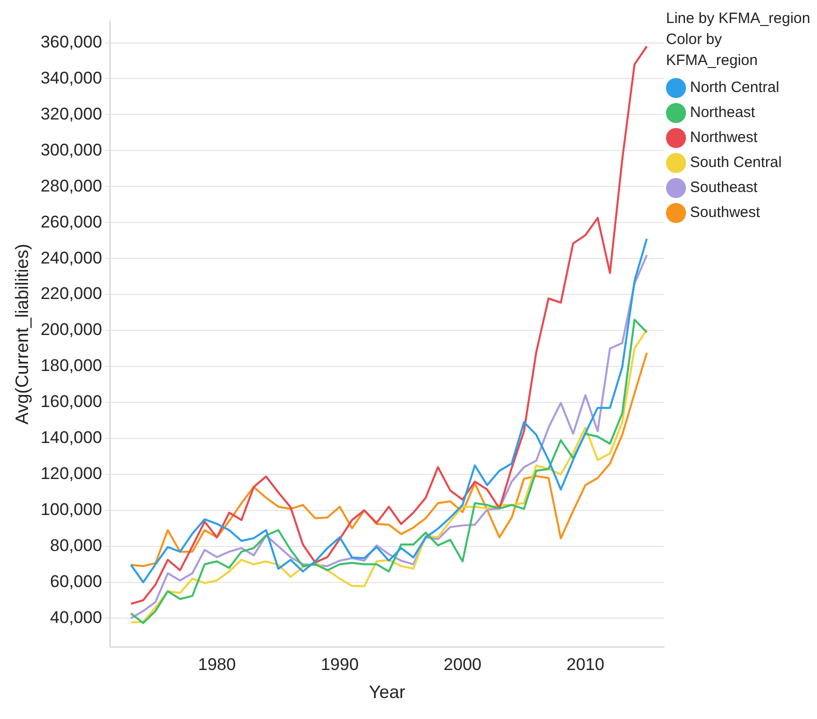 This screenshot has width=817, height=719. What do you see at coordinates (71, 42) in the screenshot?
I see `y-tick-label: 360,000` at bounding box center [71, 42].